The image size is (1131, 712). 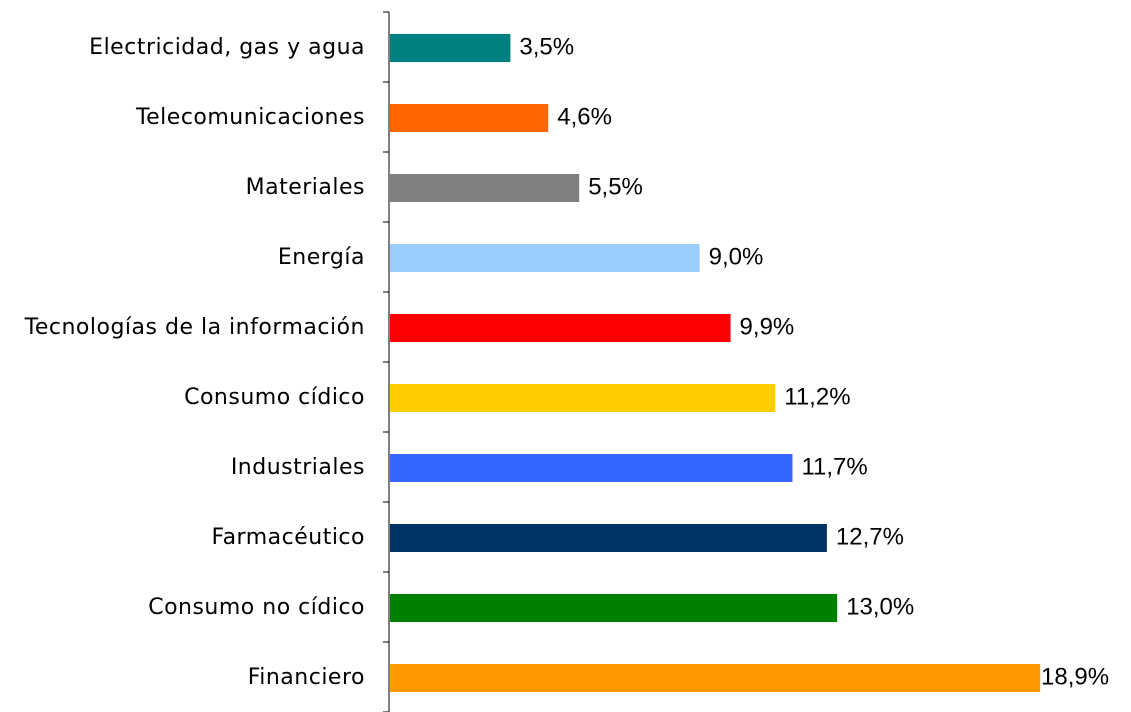 I want to click on category-label: Tecnologías de la información, so click(x=194, y=327).